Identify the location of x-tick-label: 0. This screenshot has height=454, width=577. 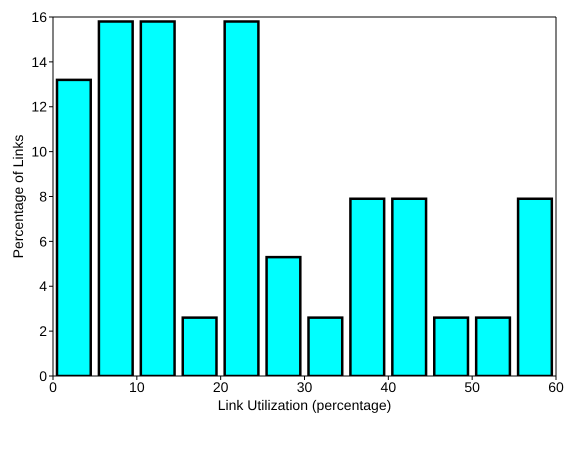
(53, 386).